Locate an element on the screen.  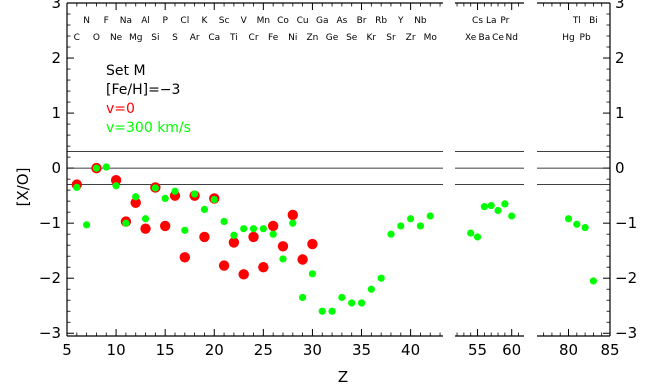
x-tick-label: 30 is located at coordinates (312, 350).